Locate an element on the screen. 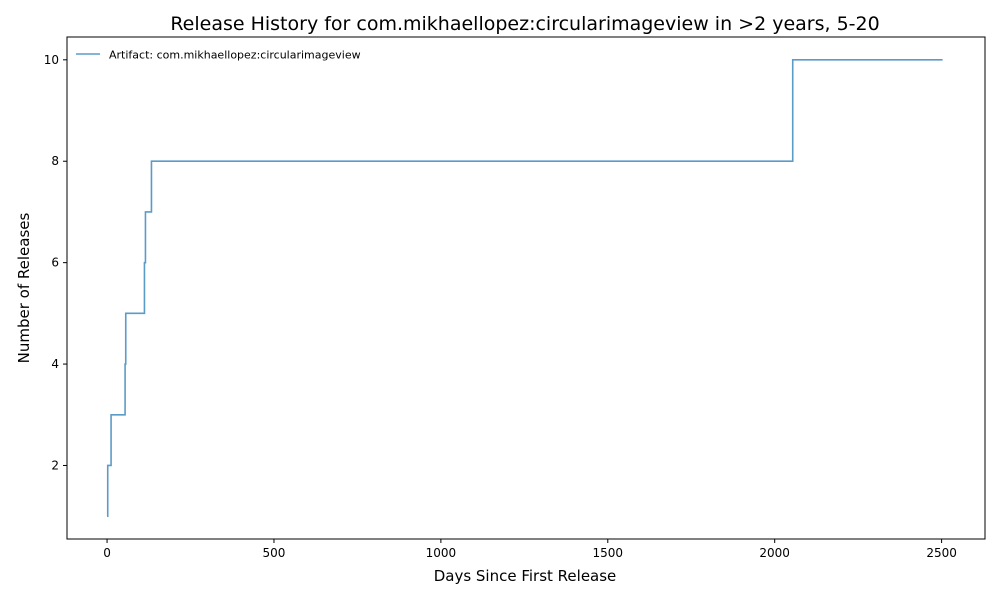 This screenshot has width=1000, height=600. y-tick-label: 2 is located at coordinates (55, 465).